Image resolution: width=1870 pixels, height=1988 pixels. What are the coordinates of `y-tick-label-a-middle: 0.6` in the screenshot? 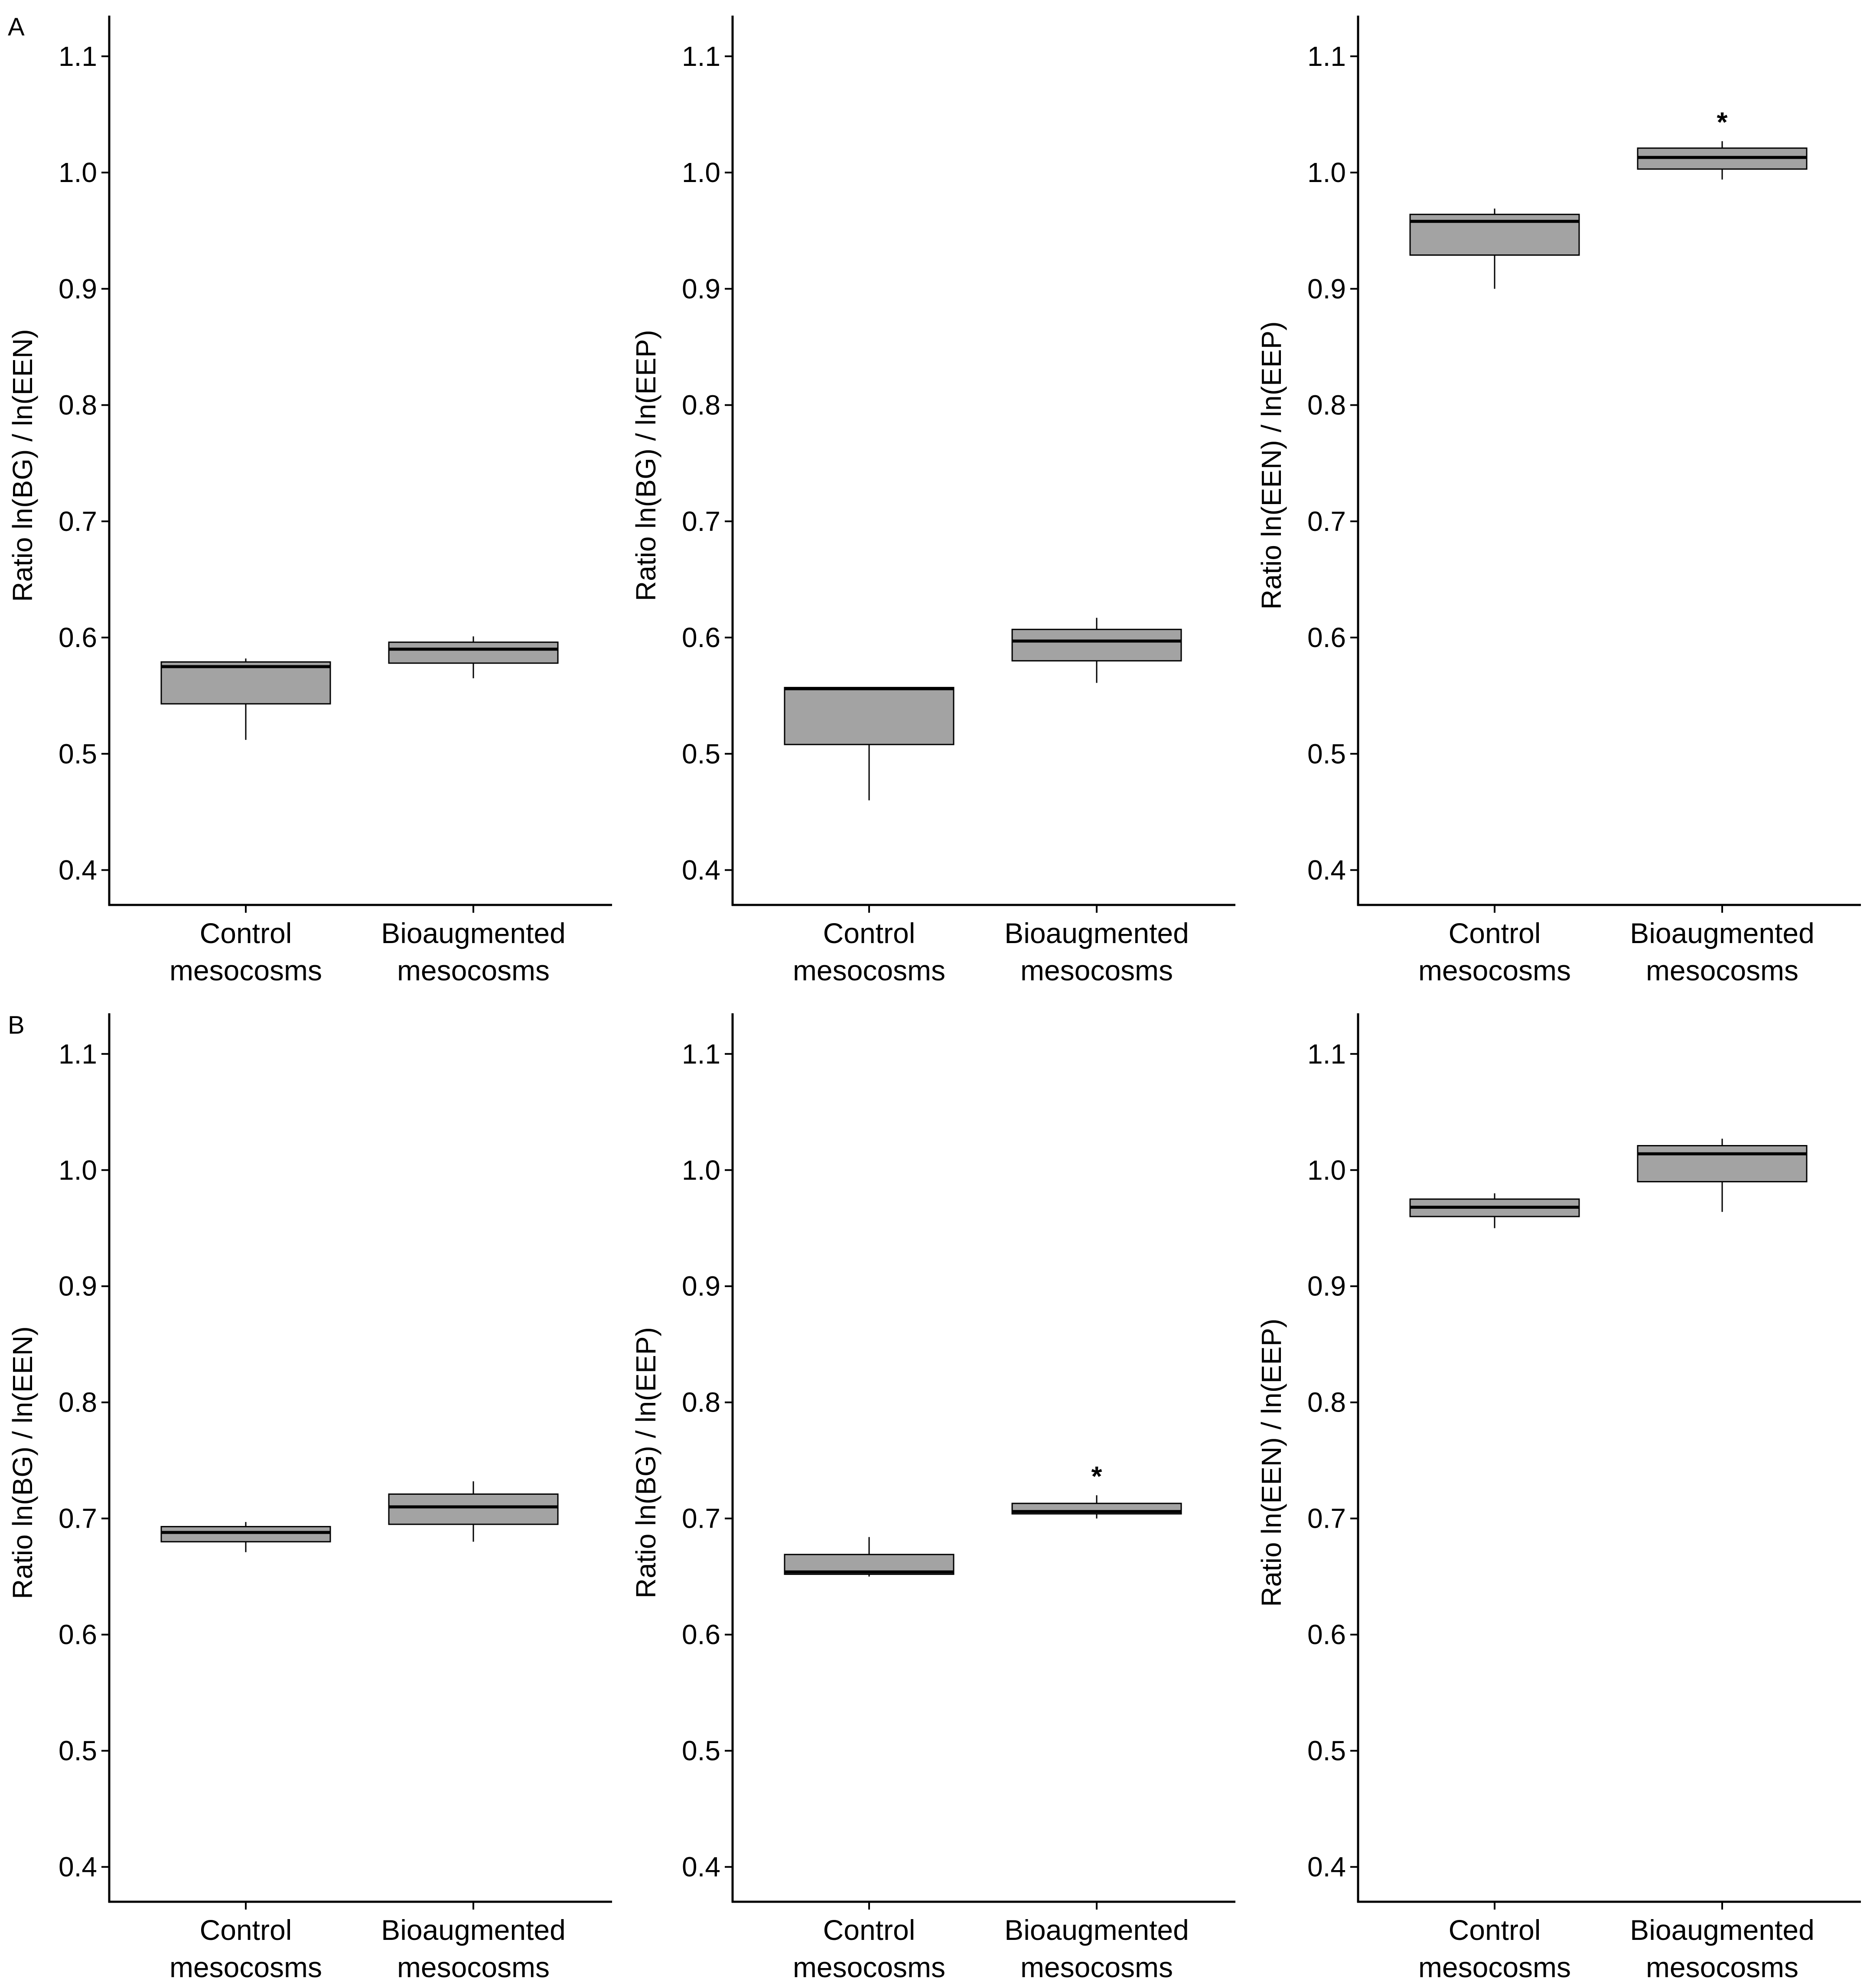 It's located at (701, 638).